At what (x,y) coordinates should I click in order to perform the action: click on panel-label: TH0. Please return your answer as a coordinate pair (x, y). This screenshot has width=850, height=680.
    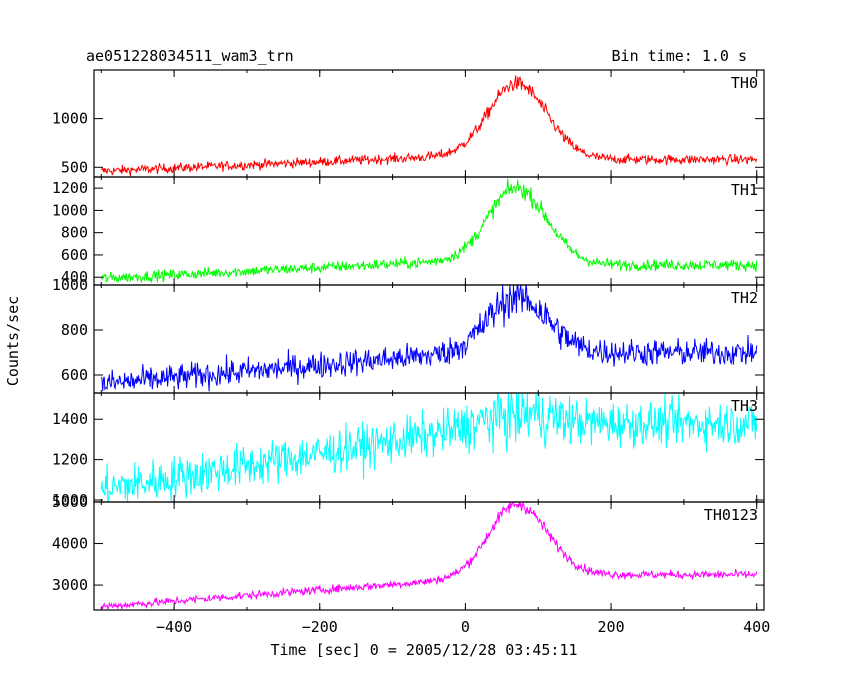
    Looking at the image, I should click on (744, 83).